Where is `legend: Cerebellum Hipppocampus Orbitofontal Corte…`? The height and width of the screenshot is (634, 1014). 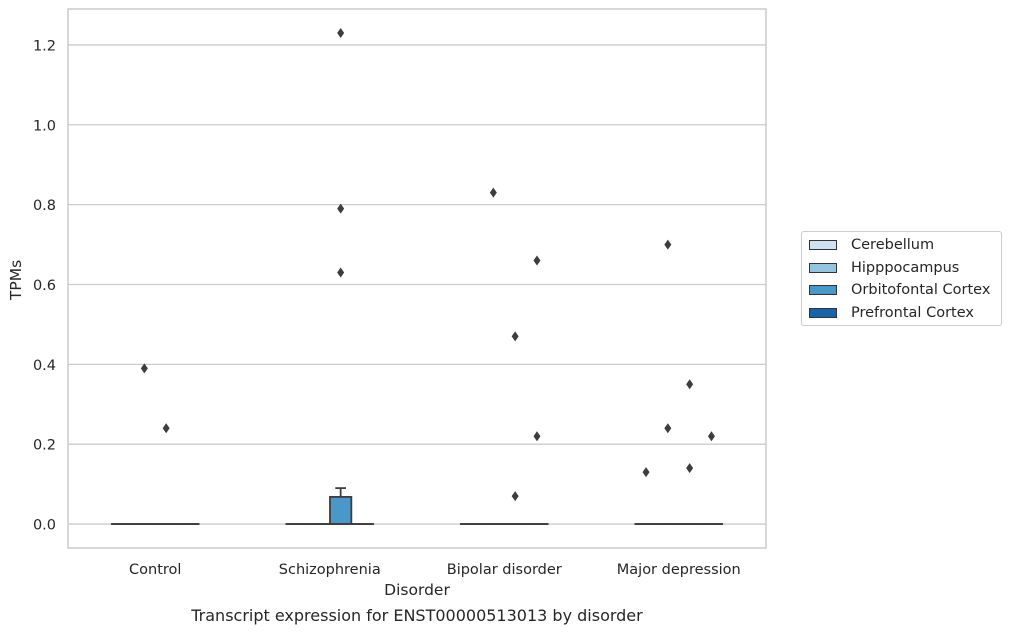 legend: Cerebellum Hipppocampus Orbitofontal Corte… is located at coordinates (901, 278).